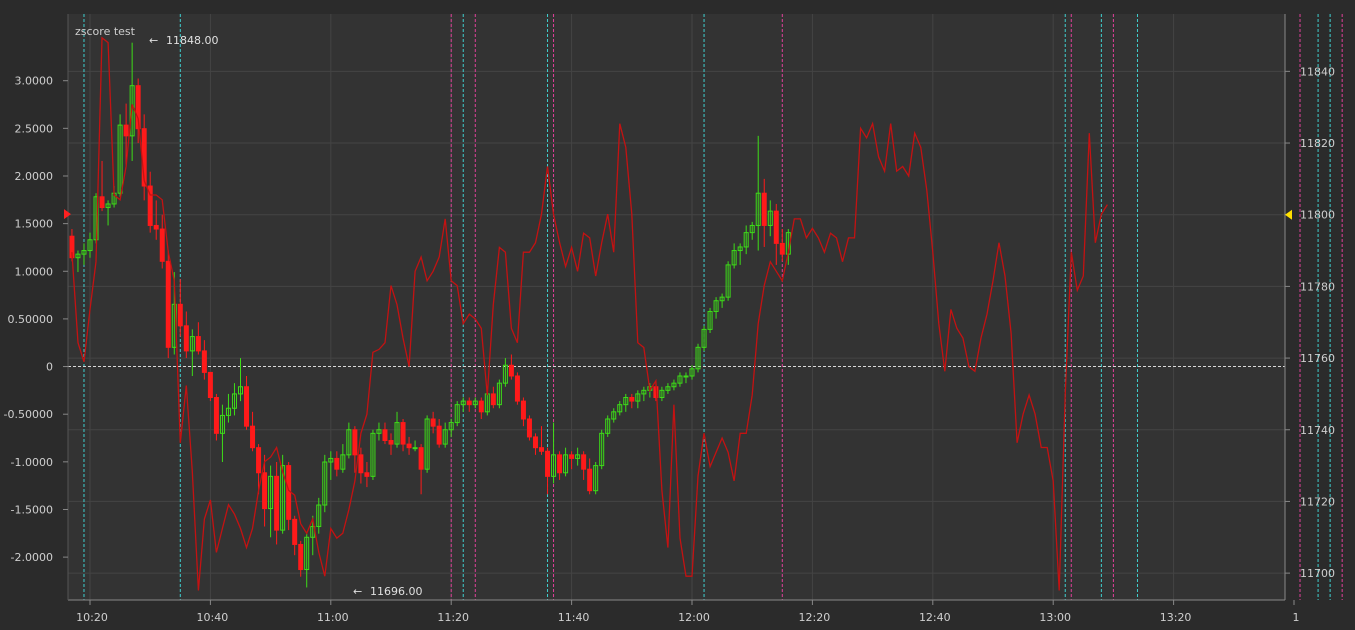 This screenshot has height=630, width=1355. Describe the element at coordinates (1296, 617) in the screenshot. I see `x-tick-label: 1` at that location.